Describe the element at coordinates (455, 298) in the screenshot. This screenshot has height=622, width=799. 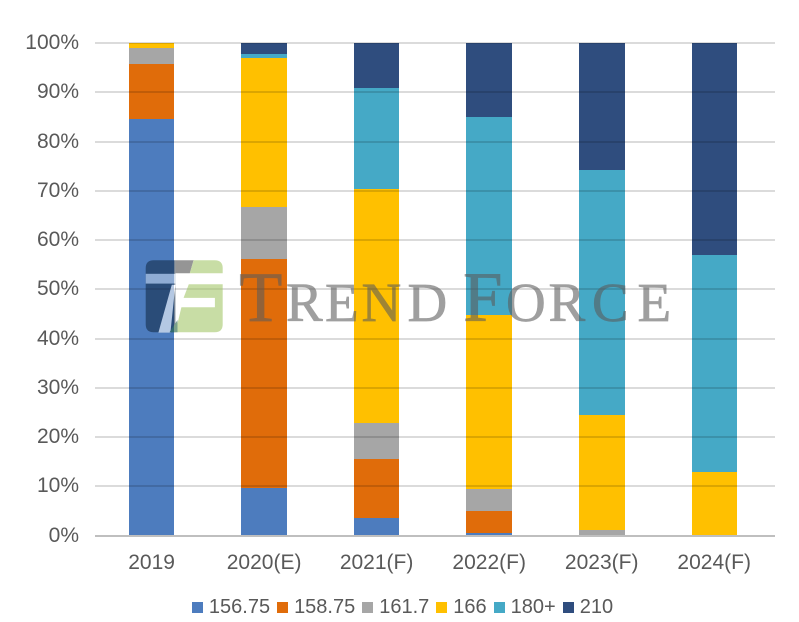
I see `svg-text:TRENDFORCE: TREND FORCE` at that location.